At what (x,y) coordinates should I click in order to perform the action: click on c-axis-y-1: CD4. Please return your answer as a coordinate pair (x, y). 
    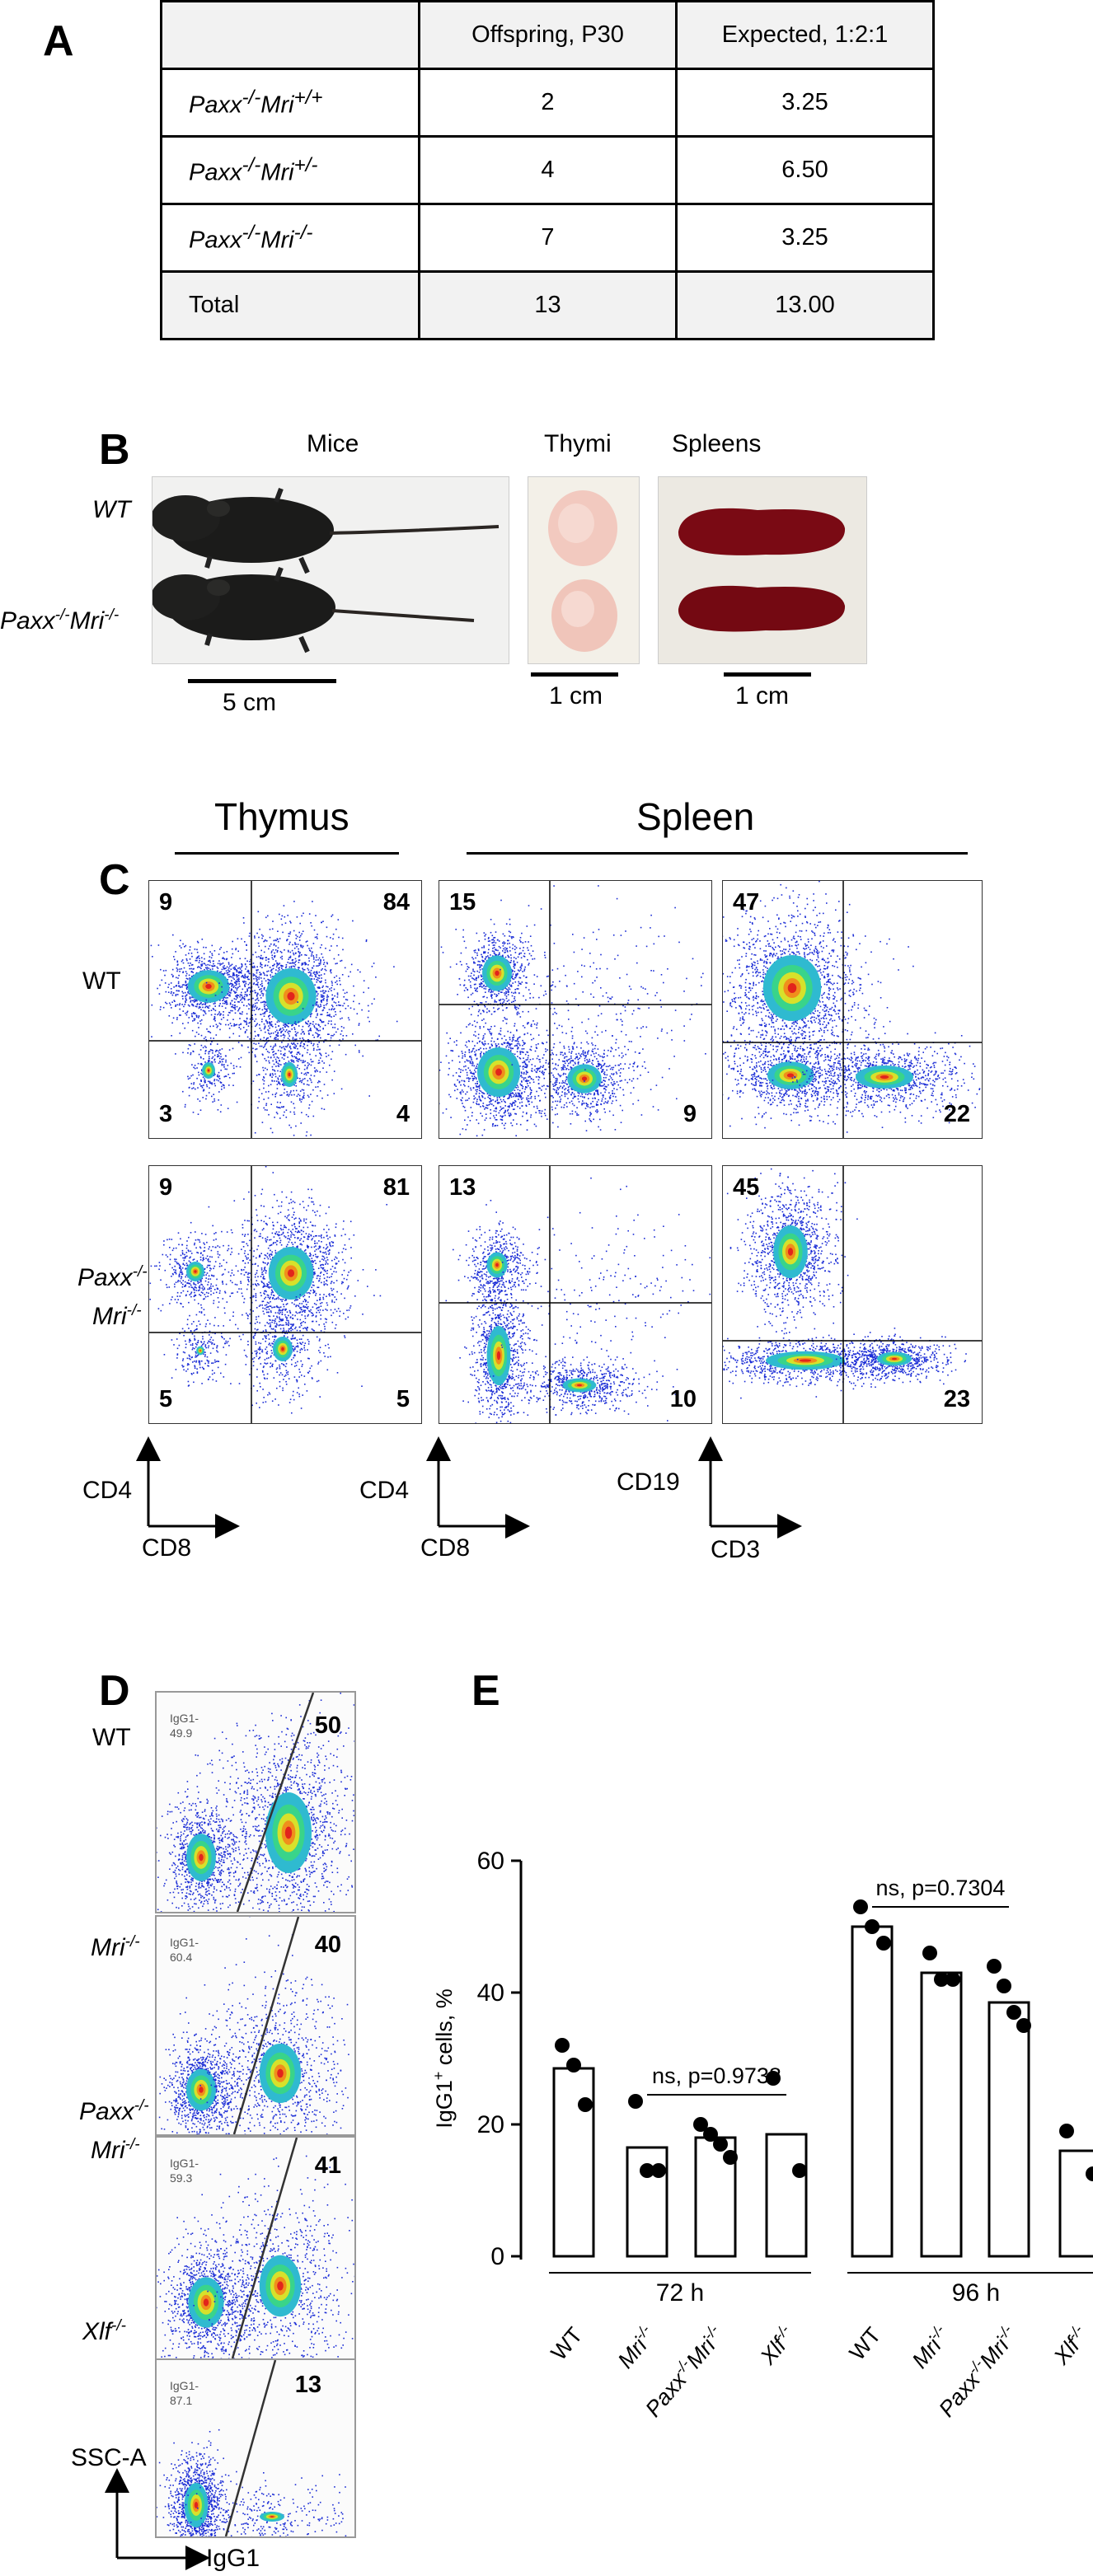
    Looking at the image, I should click on (107, 1491).